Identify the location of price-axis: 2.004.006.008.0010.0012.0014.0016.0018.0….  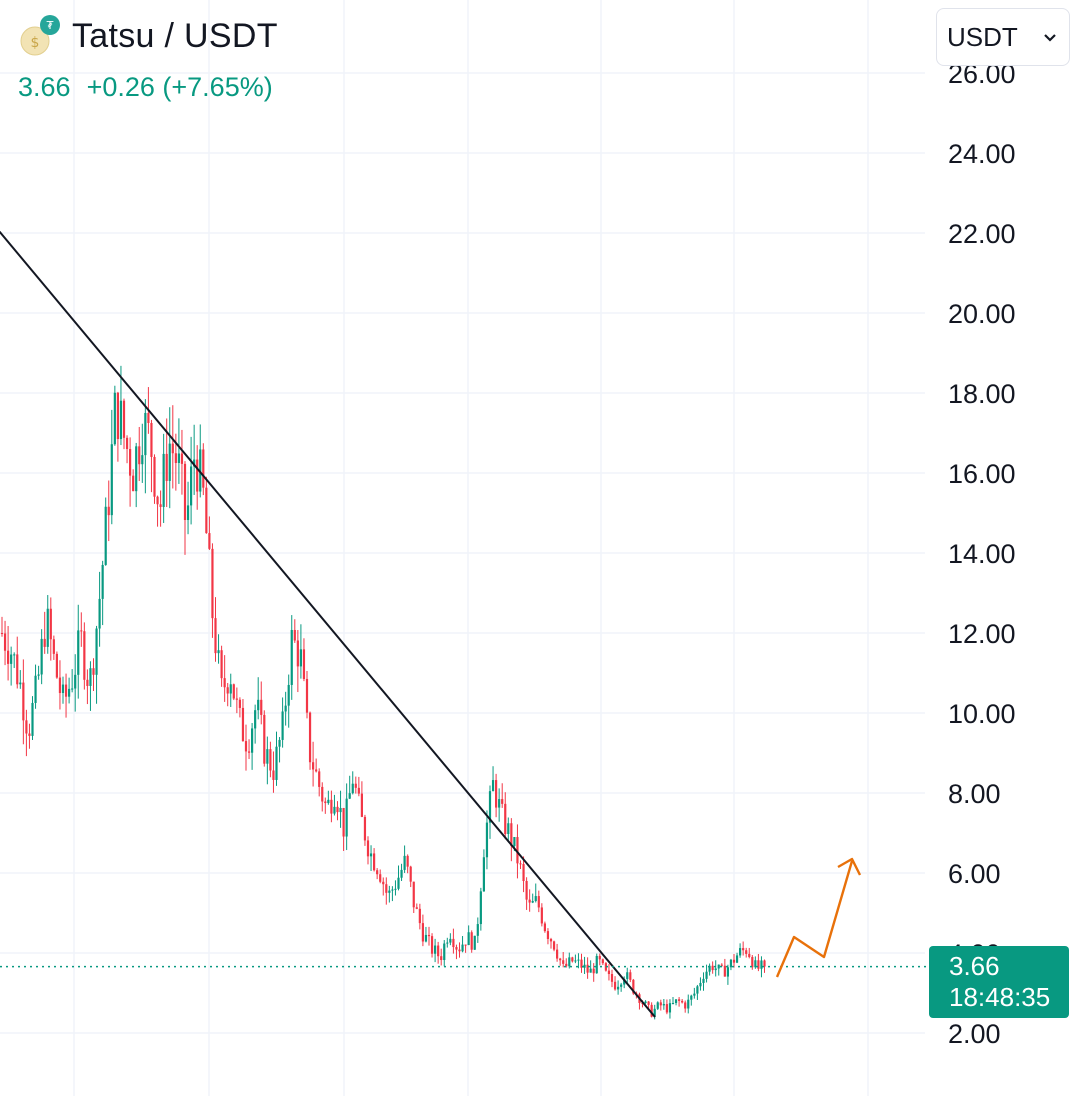
(982, 554).